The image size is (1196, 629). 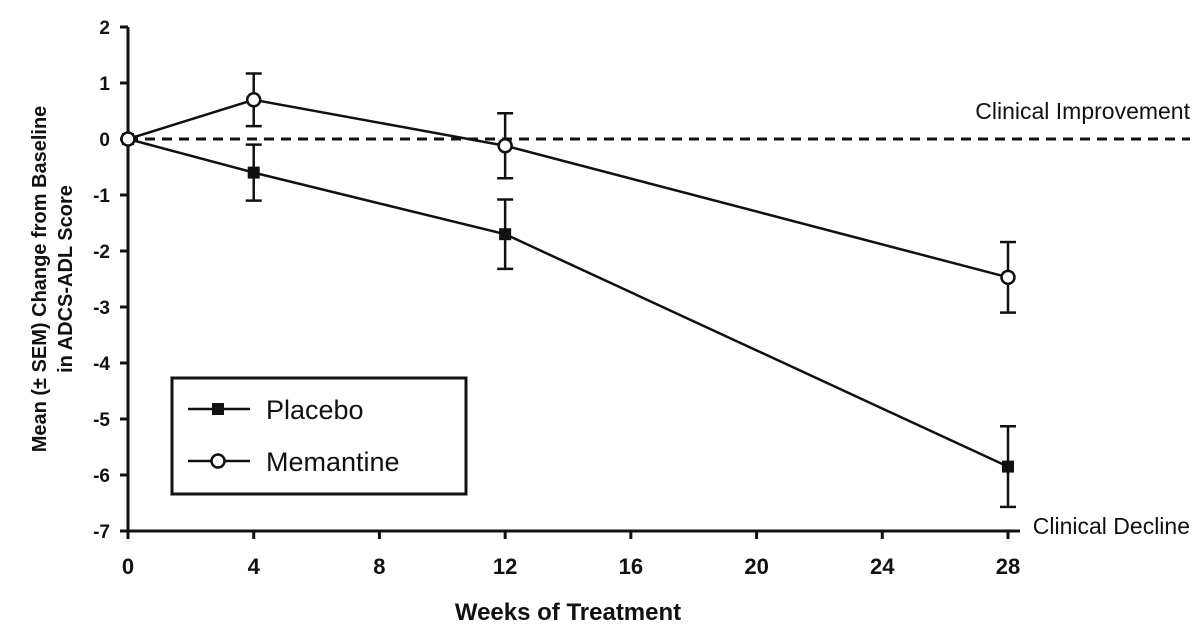 I want to click on y-ticks: 2 1 0 -1 -2 -3 -4 -5 -6 -7, so click(x=110, y=280).